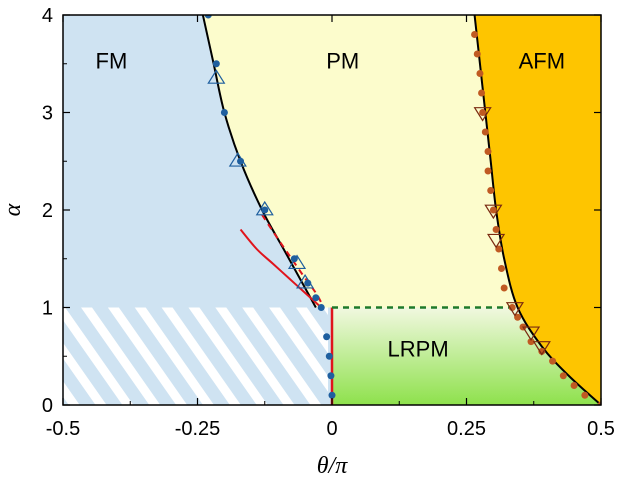 Image resolution: width=623 pixels, height=485 pixels. Describe the element at coordinates (63, 429) in the screenshot. I see `x-tick-label: -0.5` at that location.